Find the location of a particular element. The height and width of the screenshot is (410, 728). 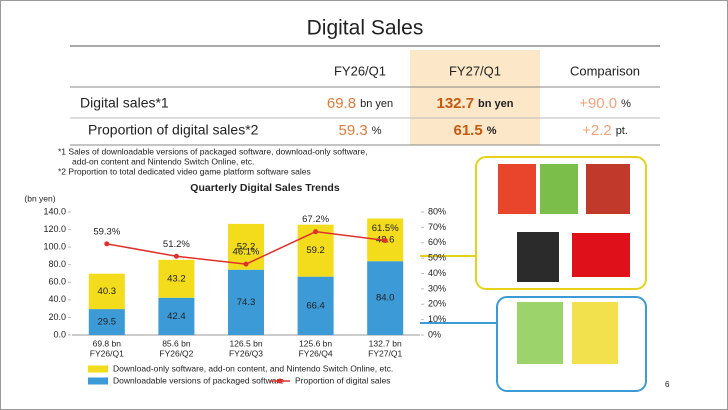

highlight-column is located at coordinates (475, 97).